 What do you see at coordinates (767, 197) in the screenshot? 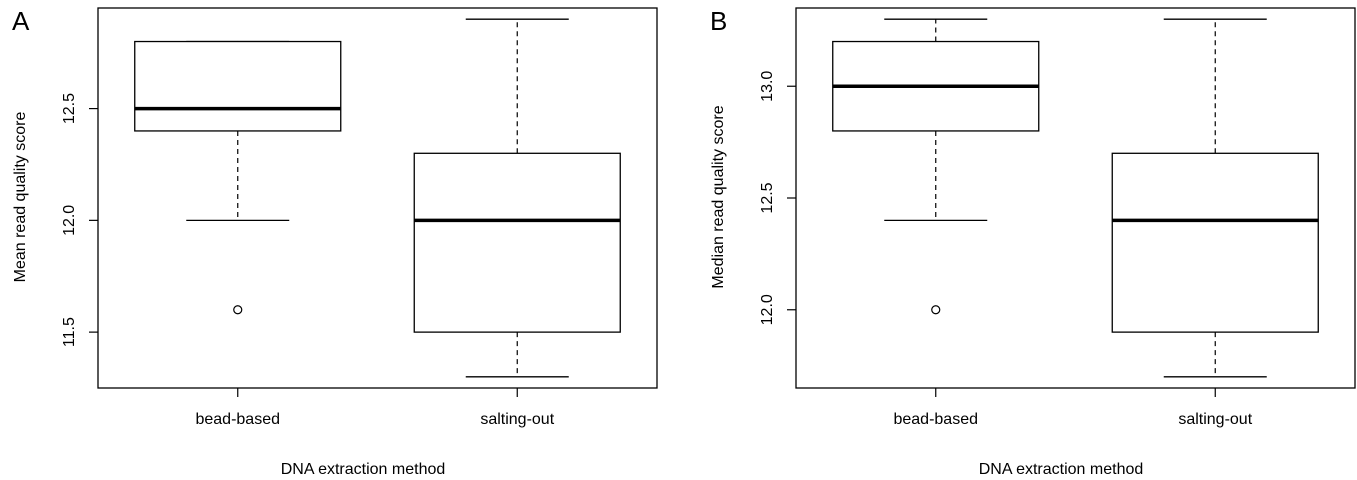
I see `panel-b-y-tick-label: 12.5` at bounding box center [767, 197].